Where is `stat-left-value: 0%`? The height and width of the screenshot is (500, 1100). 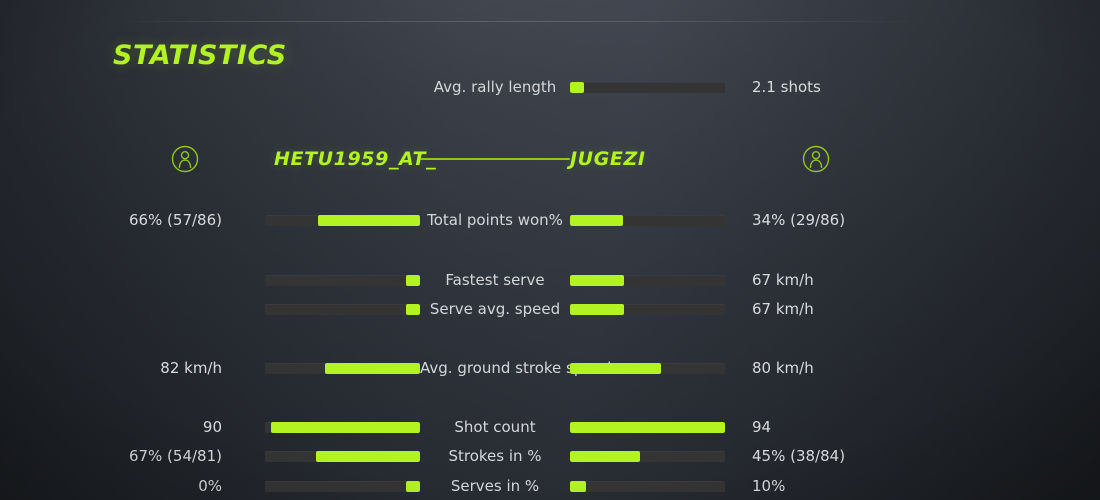
stat-left-value: 0% is located at coordinates (210, 486).